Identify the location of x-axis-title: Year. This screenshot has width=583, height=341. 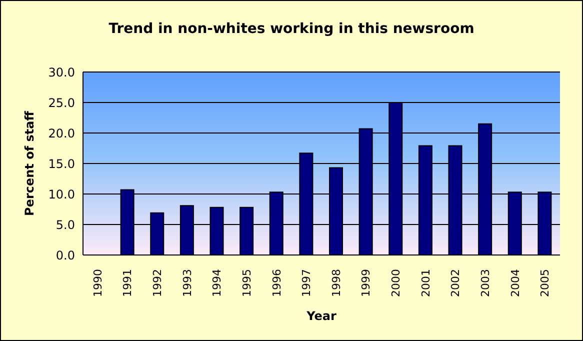
(321, 316).